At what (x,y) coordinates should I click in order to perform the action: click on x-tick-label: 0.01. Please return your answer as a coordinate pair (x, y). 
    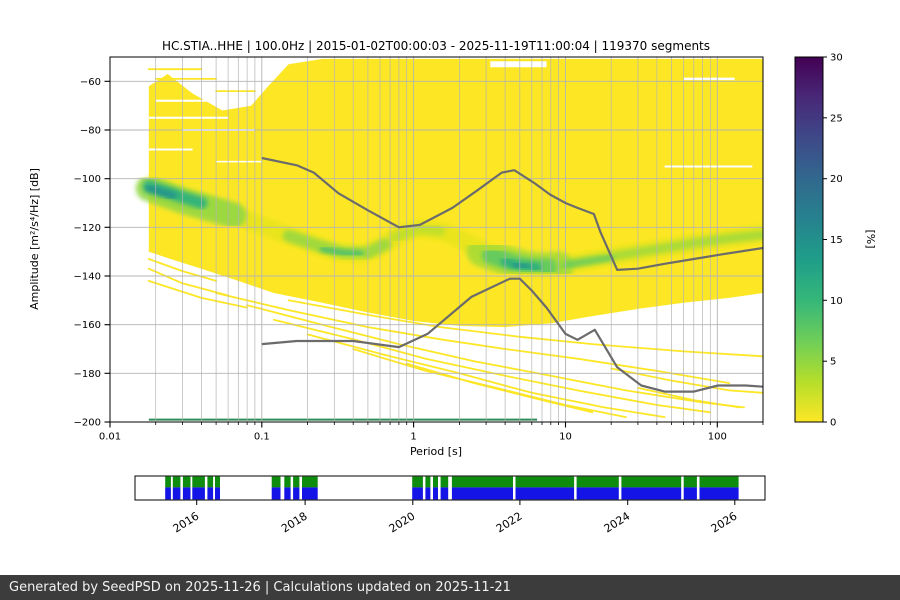
    Looking at the image, I should click on (110, 437).